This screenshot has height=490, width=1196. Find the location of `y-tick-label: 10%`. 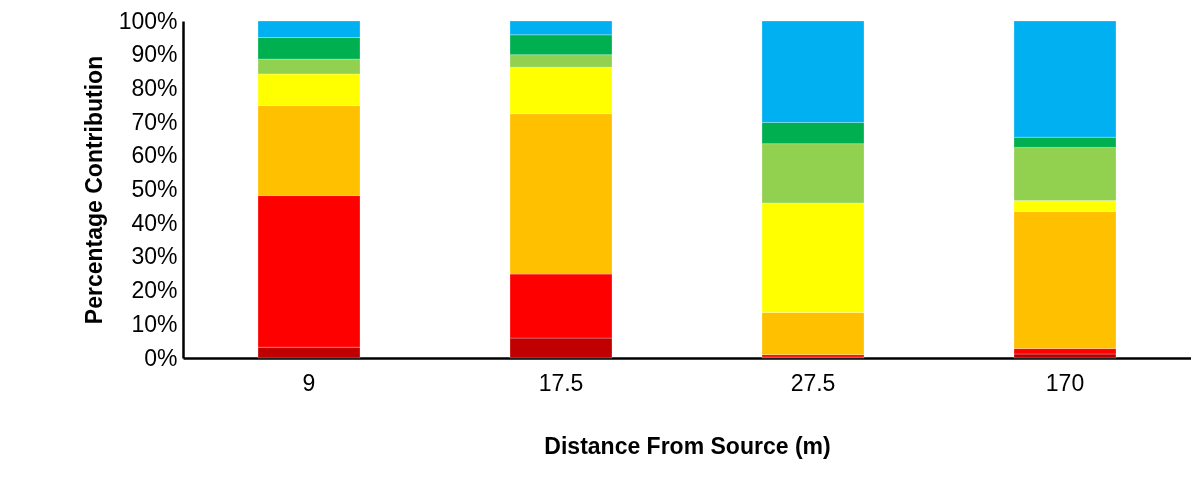

y-tick-label: 10% is located at coordinates (154, 323).